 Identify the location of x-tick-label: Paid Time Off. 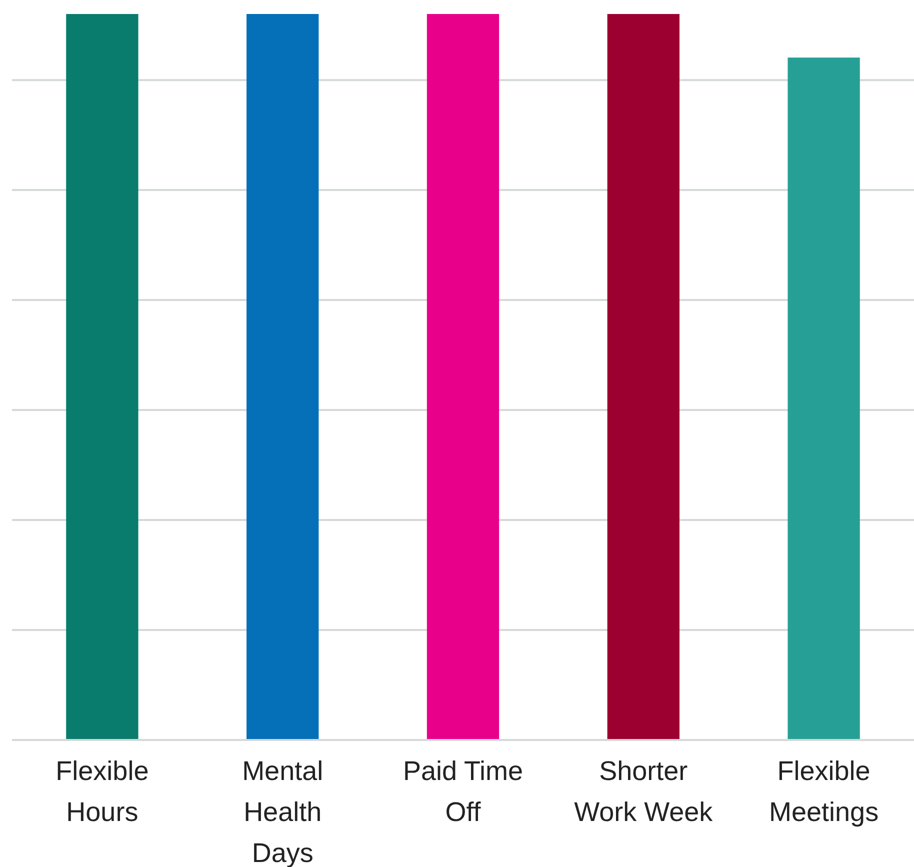
(463, 791).